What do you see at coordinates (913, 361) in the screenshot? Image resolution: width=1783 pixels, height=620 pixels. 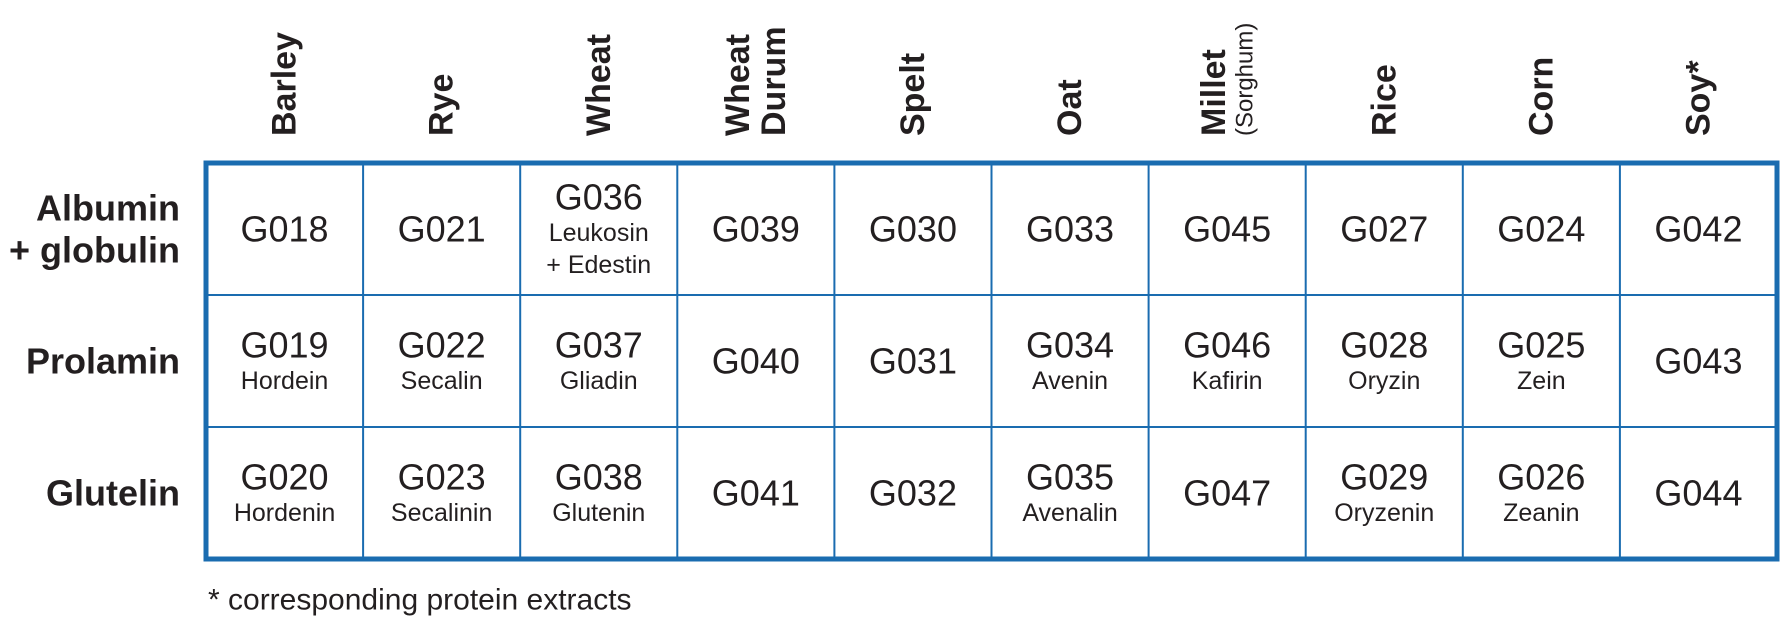 I see `cell-code: G031` at bounding box center [913, 361].